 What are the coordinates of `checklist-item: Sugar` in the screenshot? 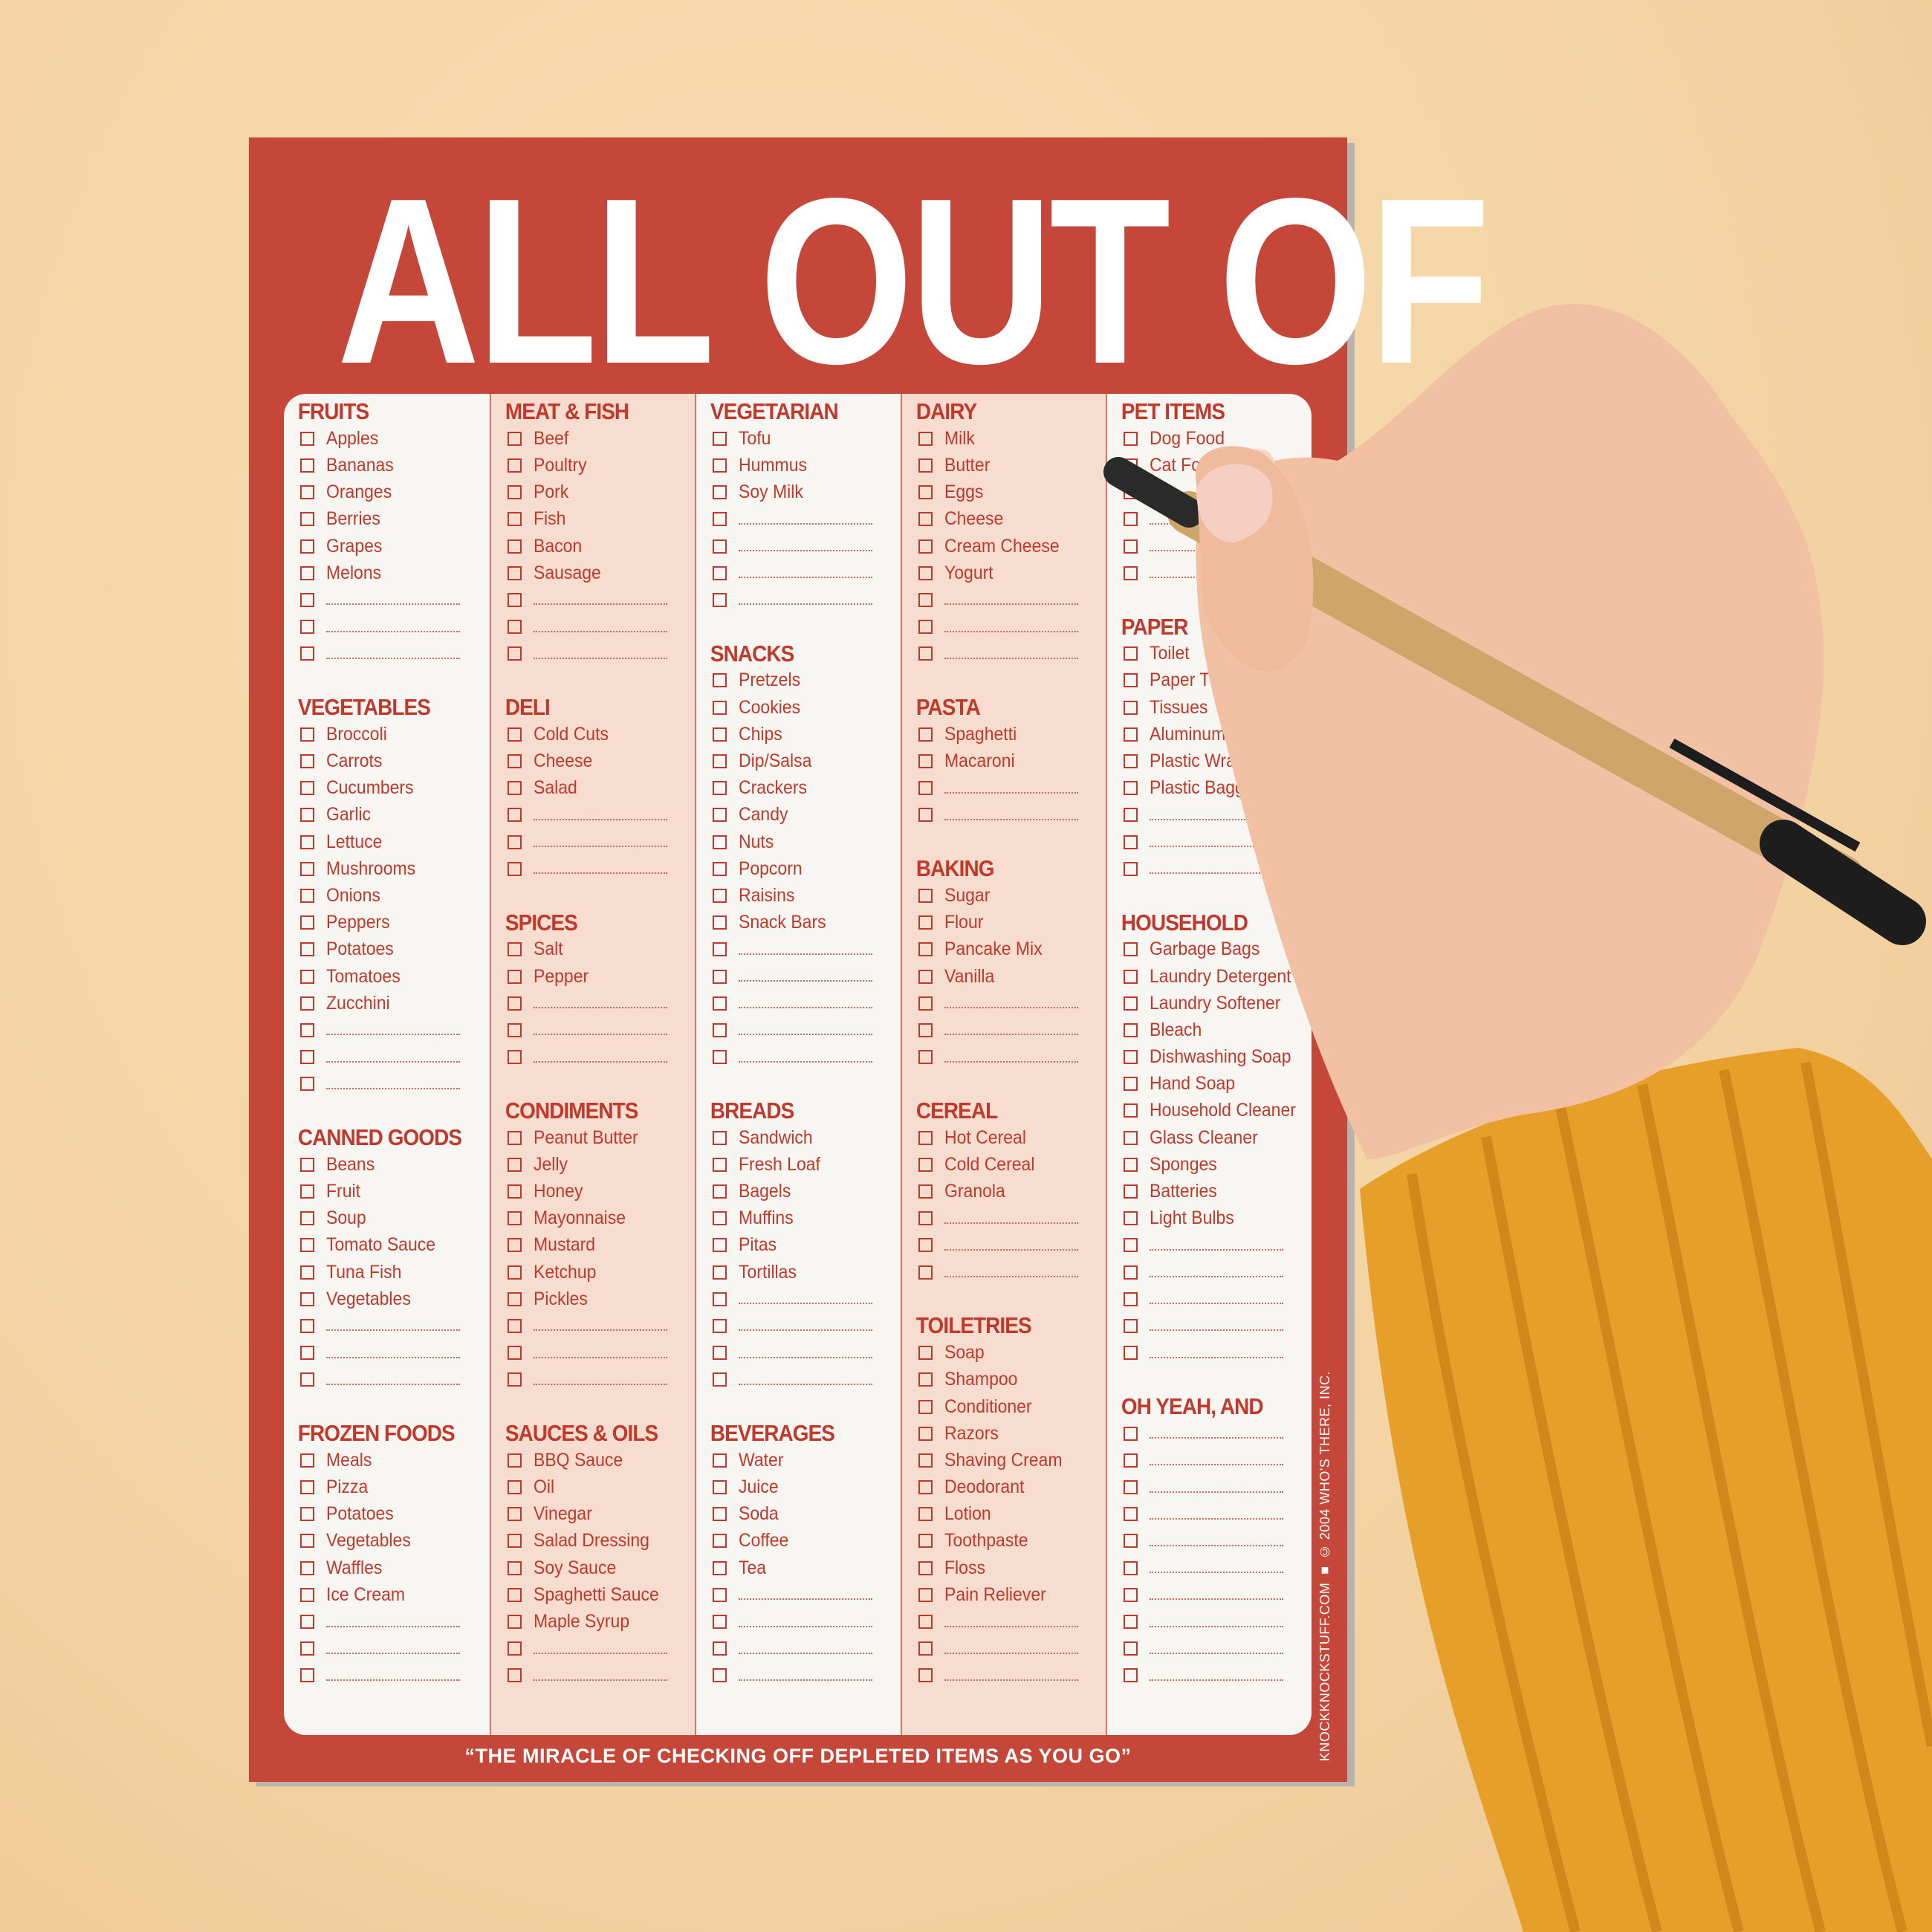 It's located at (1004, 895).